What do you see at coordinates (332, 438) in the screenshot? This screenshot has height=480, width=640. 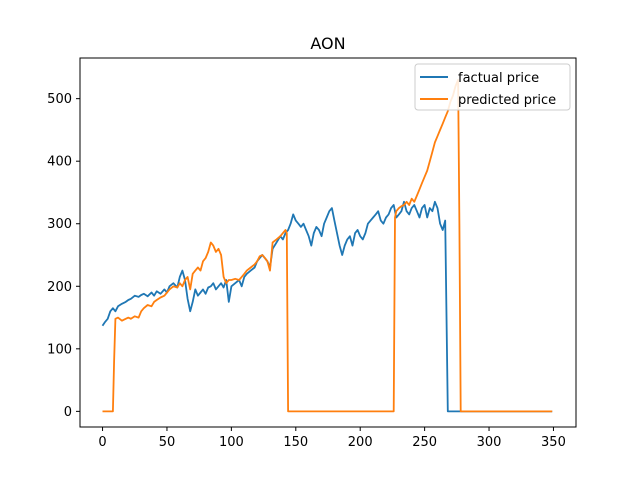 I see `x-axis: 0 50 100 150 200 250 300 350` at bounding box center [332, 438].